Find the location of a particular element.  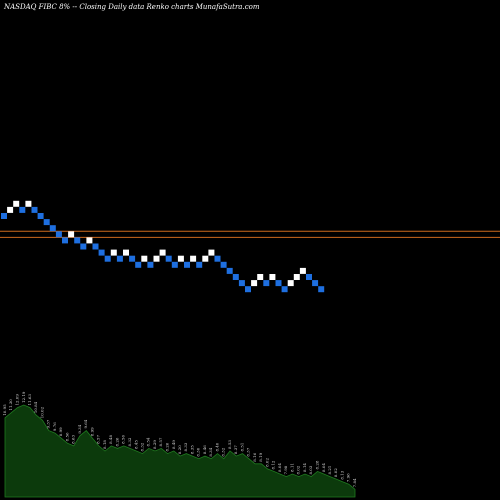

renko-bricks is located at coordinates (163, 246).